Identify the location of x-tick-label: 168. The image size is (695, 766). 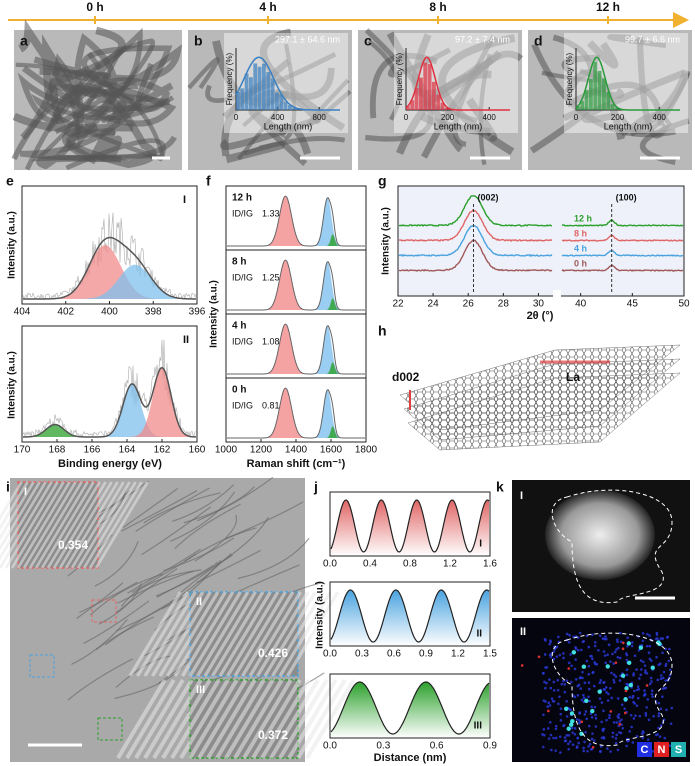
(57, 450).